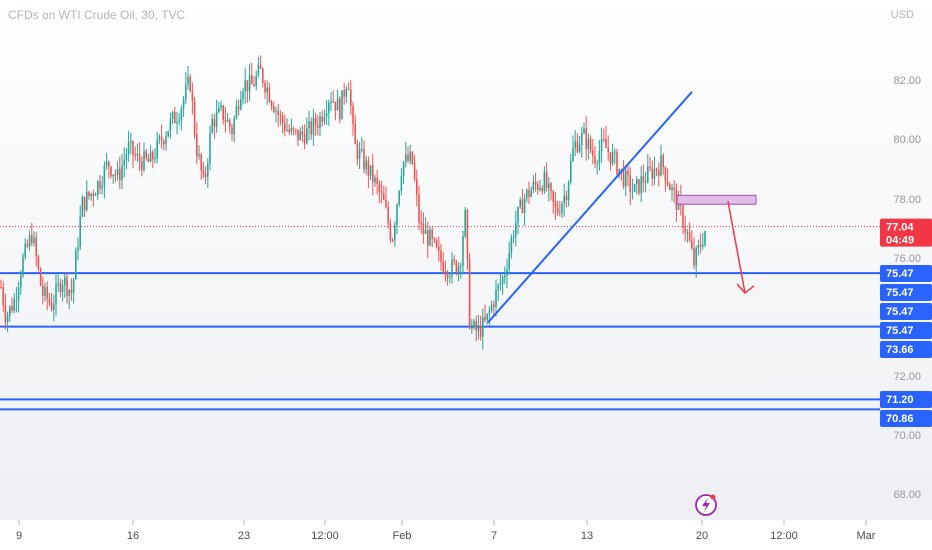 This screenshot has width=932, height=550. Describe the element at coordinates (590, 207) in the screenshot. I see `trend-line` at that location.